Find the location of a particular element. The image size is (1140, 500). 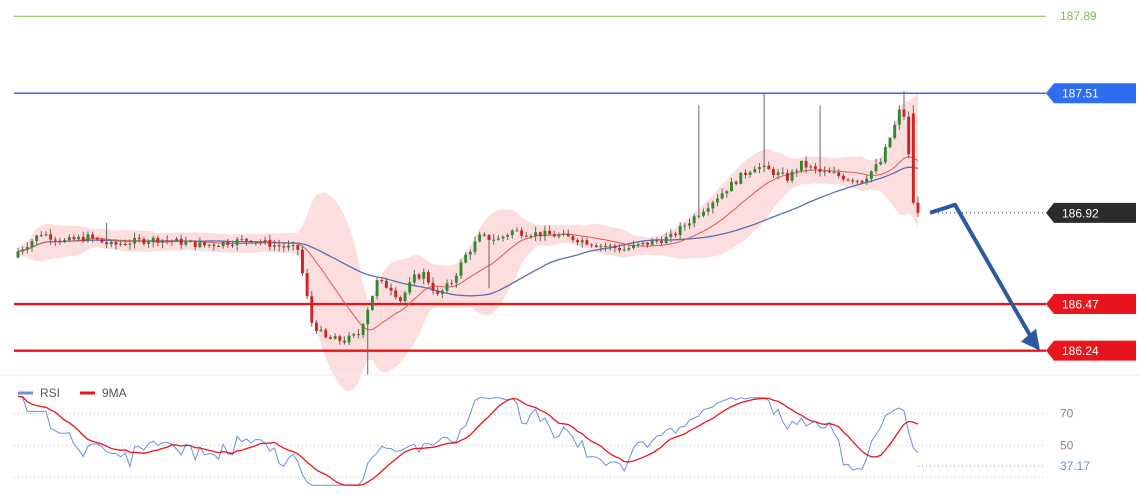

legend-label-rsi: RSI is located at coordinates (50, 393).